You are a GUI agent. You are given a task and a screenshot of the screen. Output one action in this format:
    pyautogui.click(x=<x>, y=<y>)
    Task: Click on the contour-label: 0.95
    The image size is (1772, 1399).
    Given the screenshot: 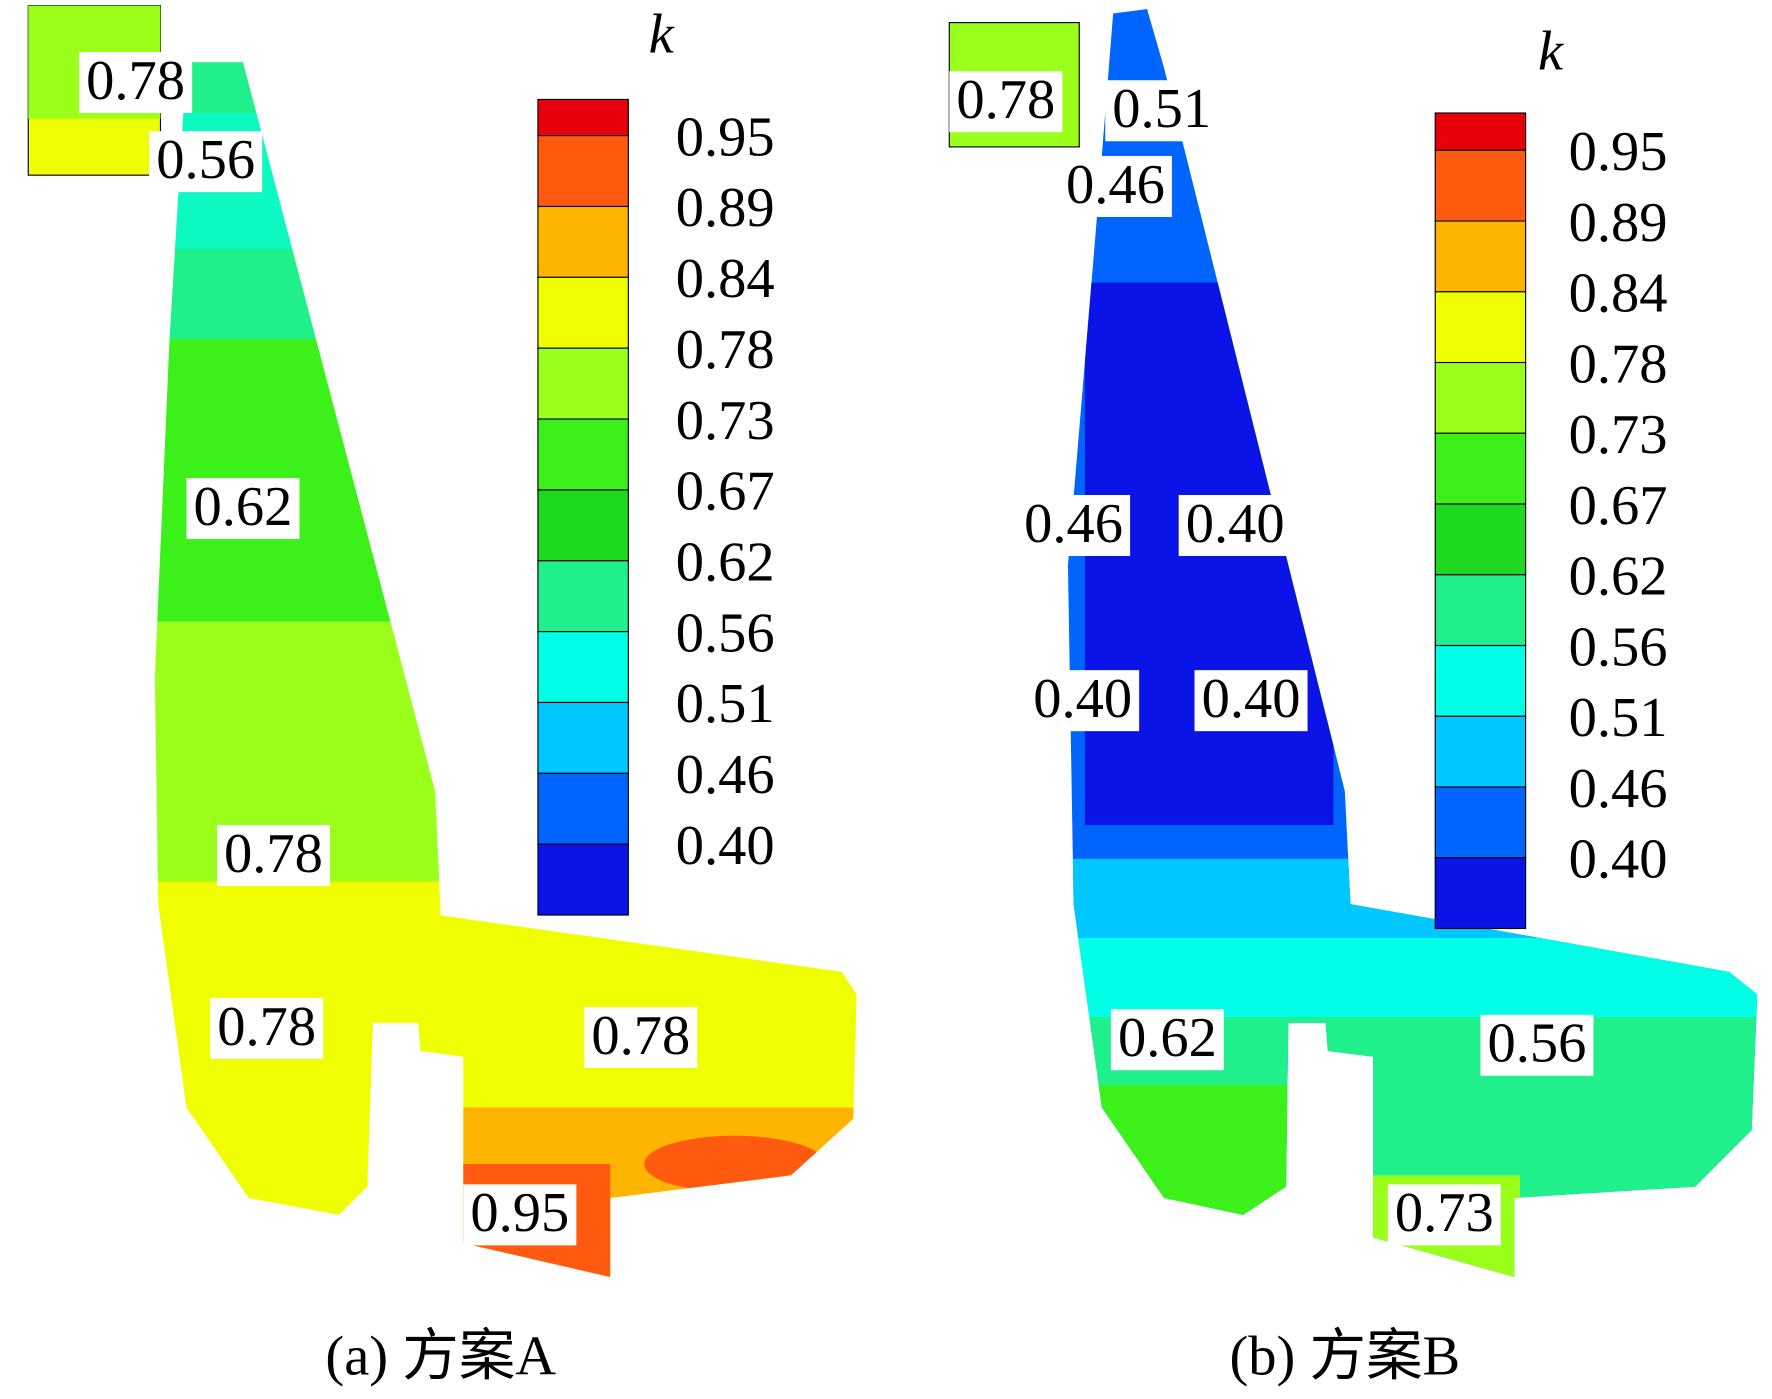 What is the action you would take?
    pyautogui.click(x=519, y=1213)
    